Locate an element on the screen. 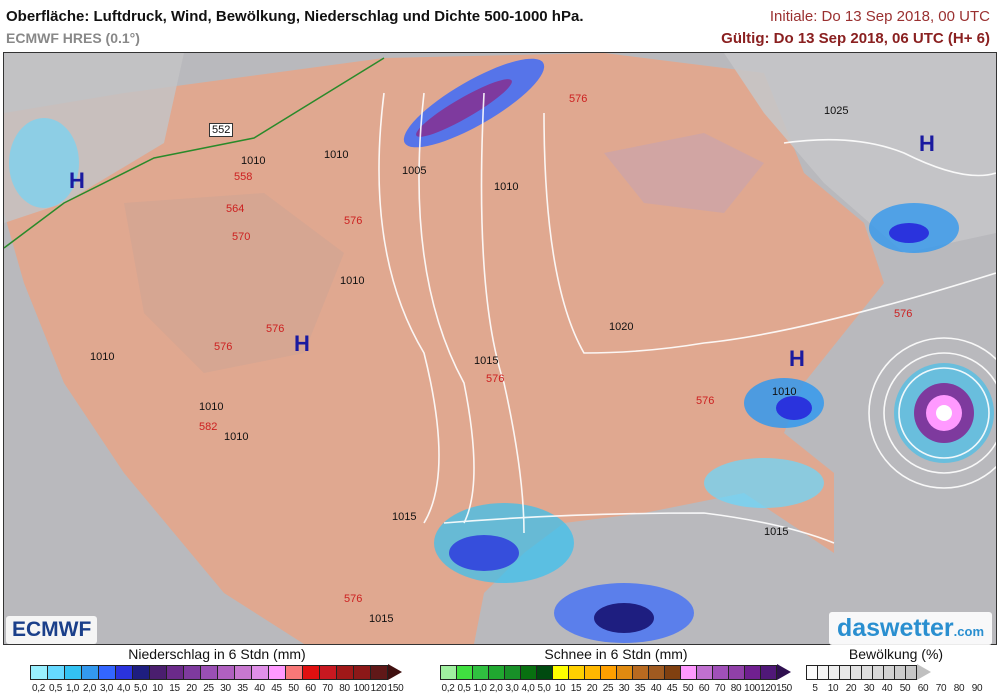 The width and height of the screenshot is (1000, 700). legend-tick: 30 is located at coordinates (624, 688).